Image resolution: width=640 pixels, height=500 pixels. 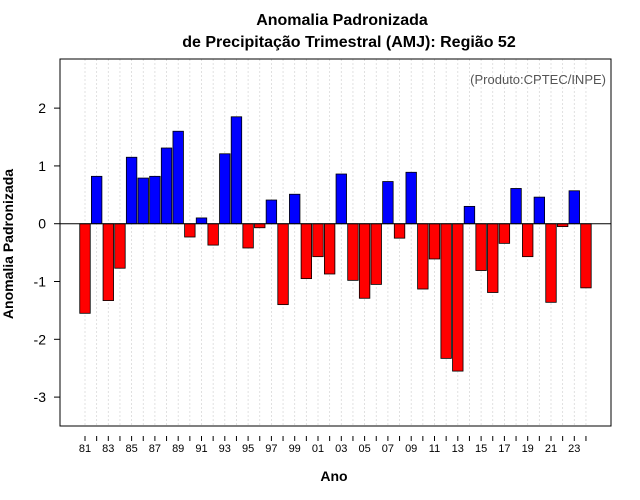 What do you see at coordinates (342, 20) in the screenshot?
I see `chart-title: Anomalia Padronizada` at bounding box center [342, 20].